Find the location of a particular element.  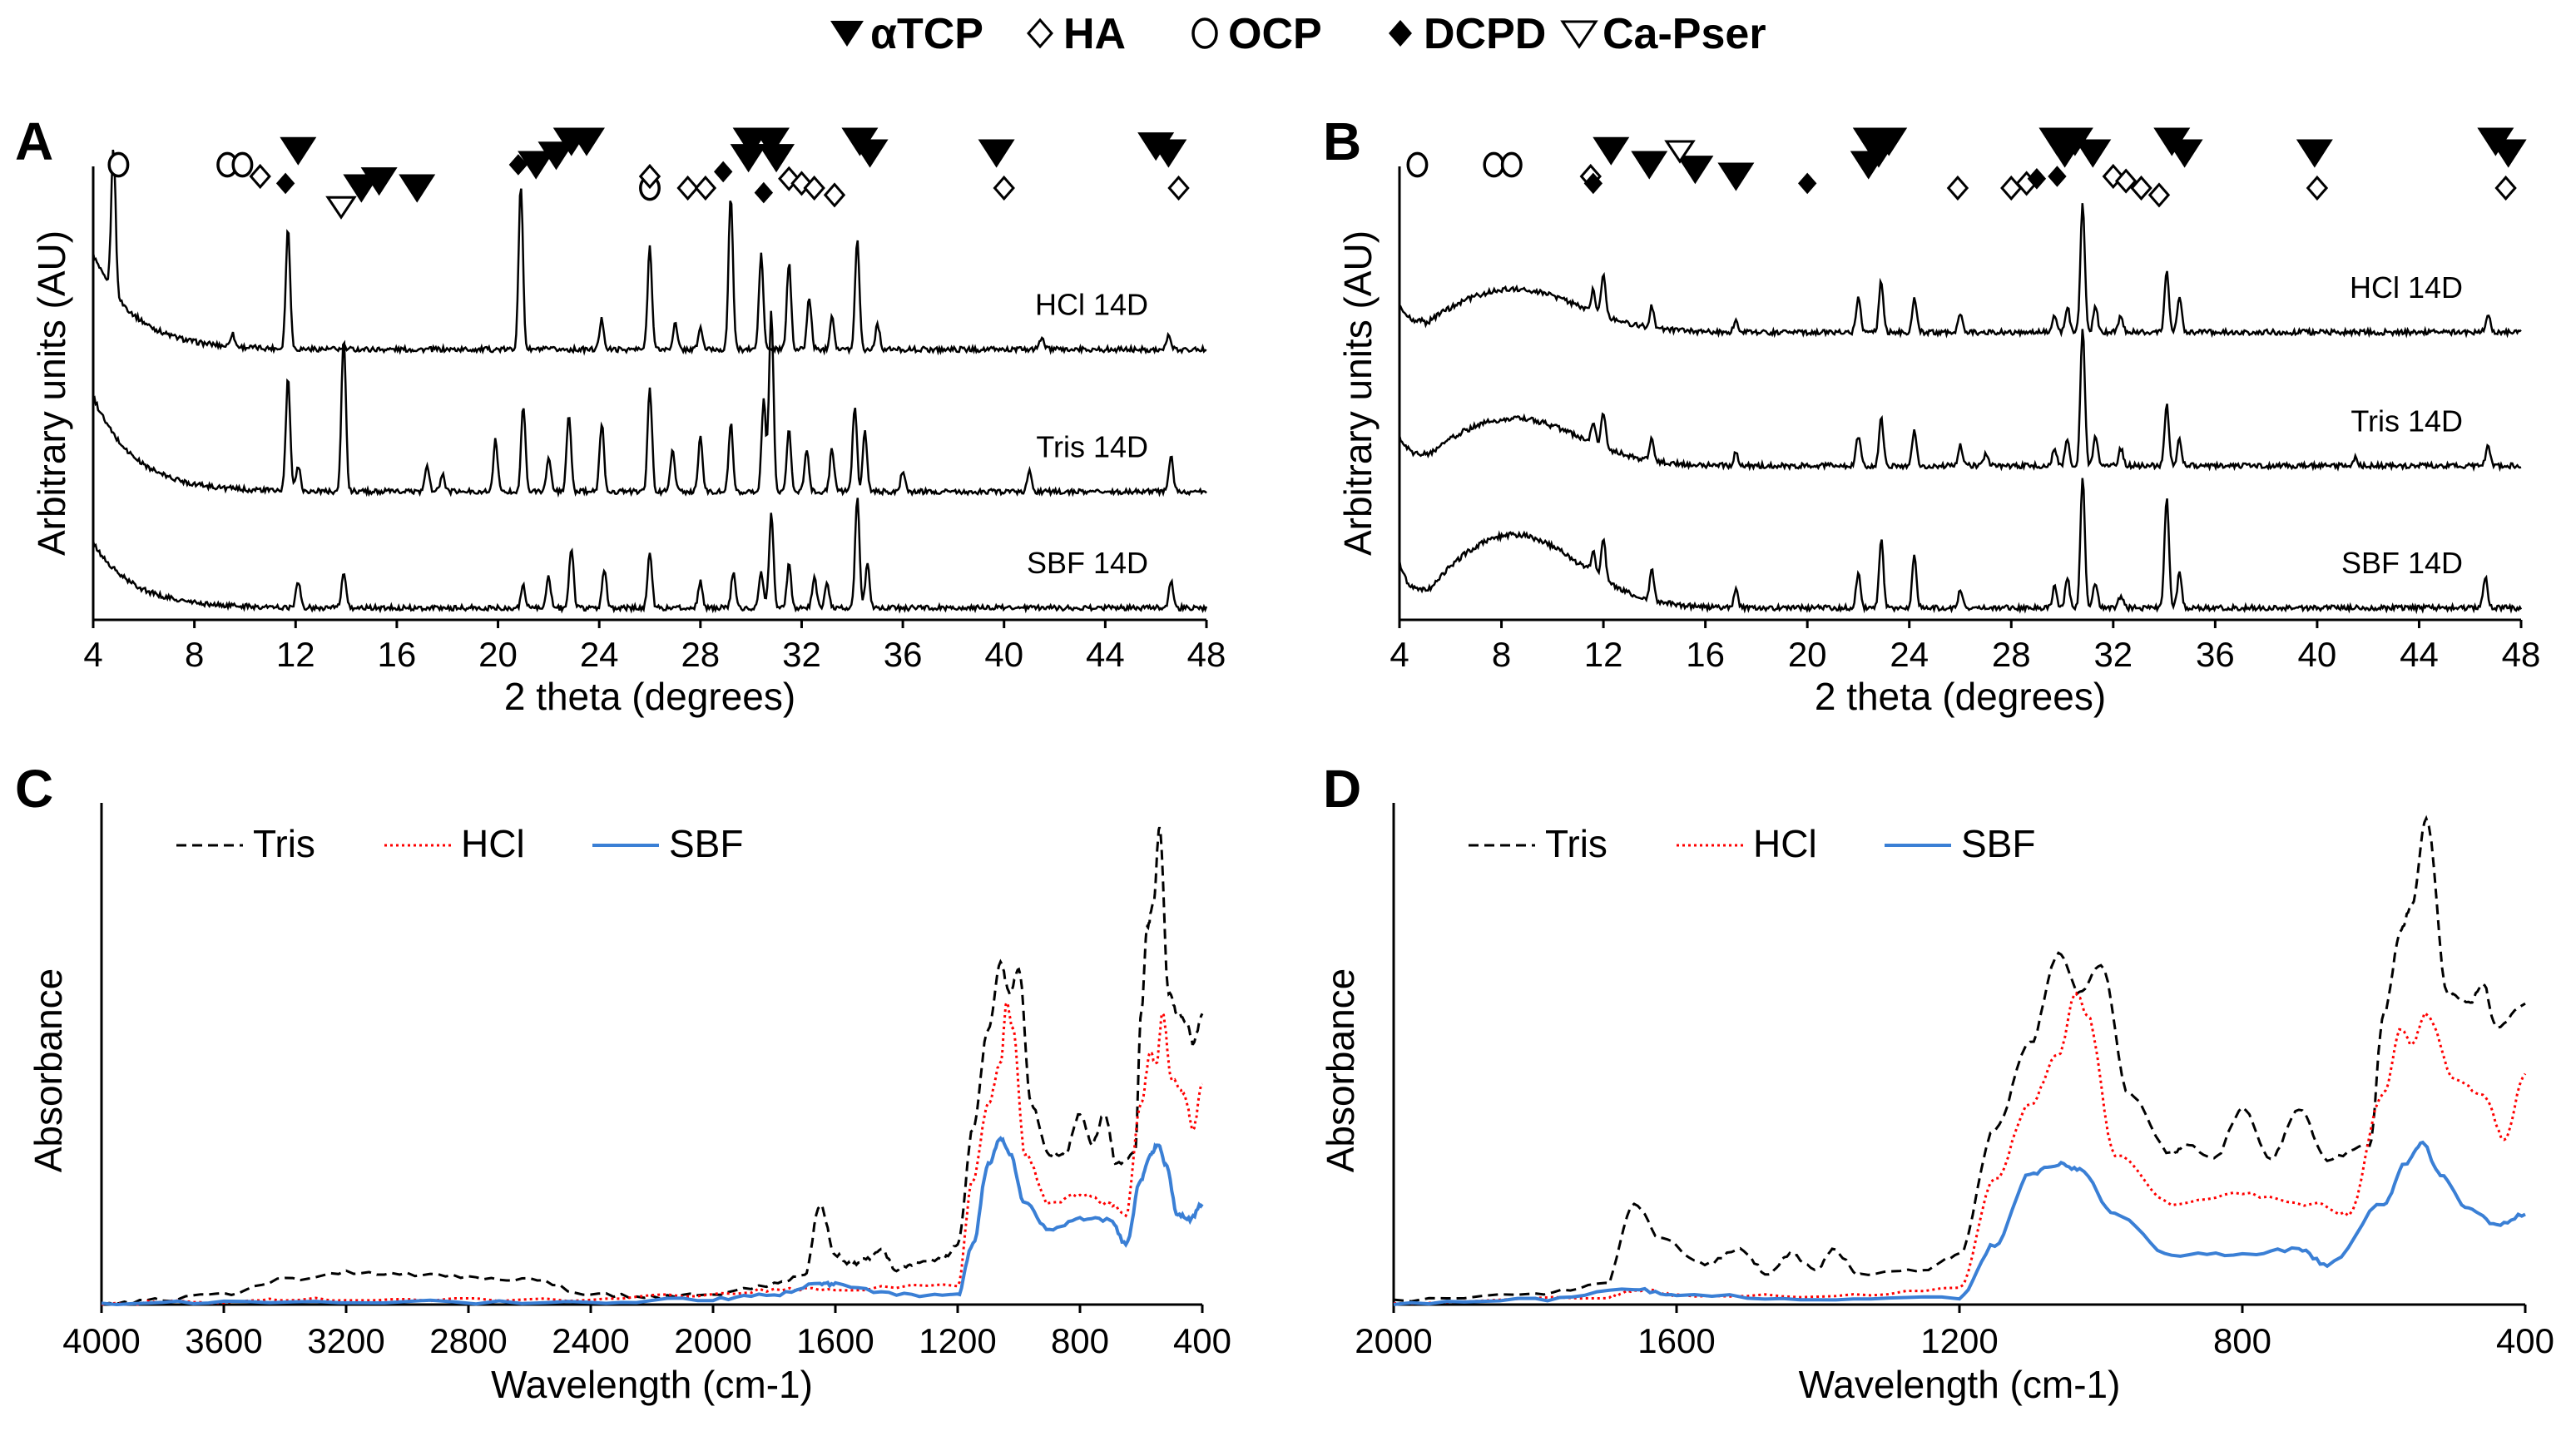

legend-marker-filled-down-triangle-icon is located at coordinates (847, 34).